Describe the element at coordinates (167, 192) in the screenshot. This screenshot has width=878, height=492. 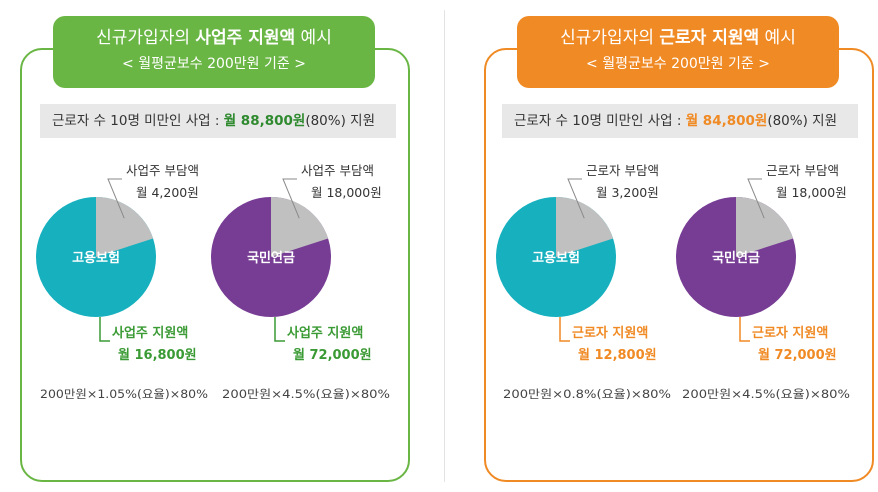
I see `burden-value: 월 4,200원` at that location.